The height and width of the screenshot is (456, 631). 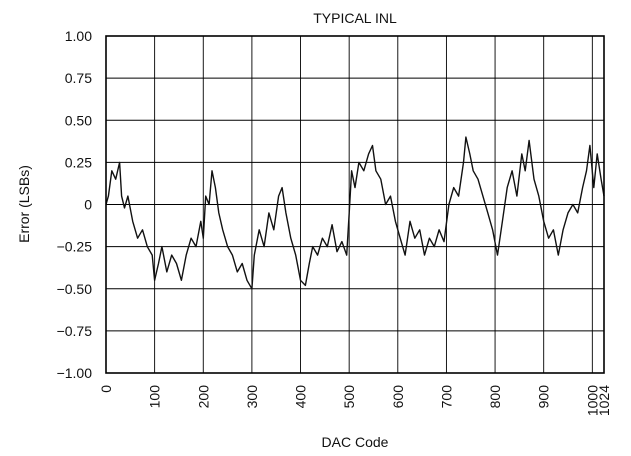 What do you see at coordinates (24, 204) in the screenshot?
I see `y-axis-label: Error (LSBs)` at bounding box center [24, 204].